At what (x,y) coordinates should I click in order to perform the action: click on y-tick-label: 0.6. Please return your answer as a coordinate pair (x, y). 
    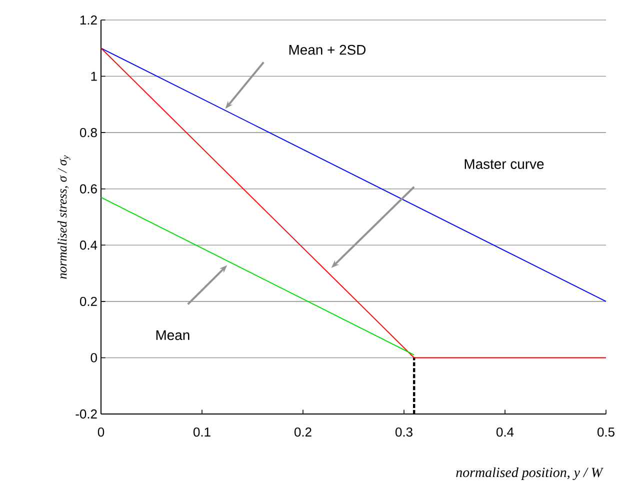
    Looking at the image, I should click on (88, 189).